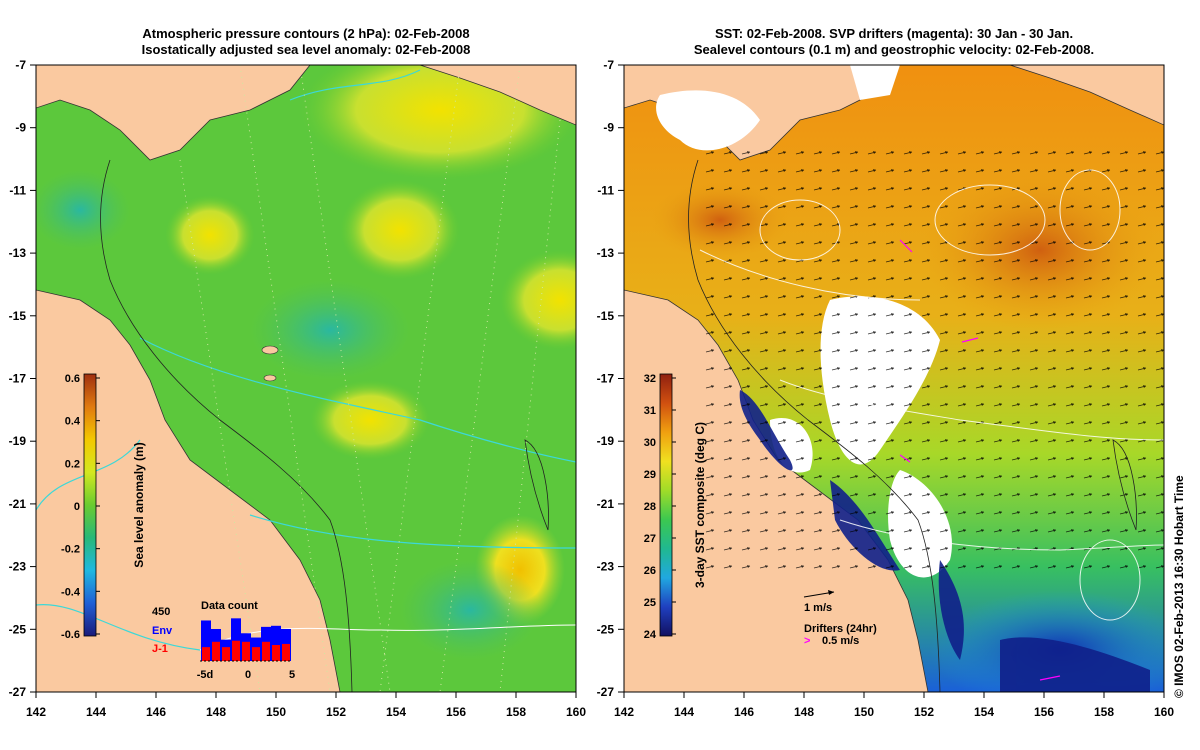 The width and height of the screenshot is (1200, 750). I want to click on colorbar-tick-label: 26, so click(650, 571).